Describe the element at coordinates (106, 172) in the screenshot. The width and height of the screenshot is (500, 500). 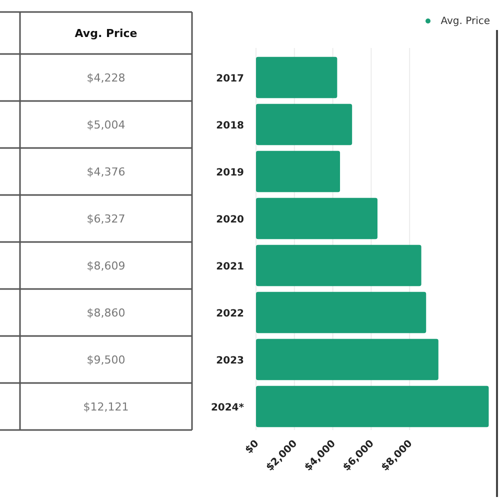
I see `data-label: $4,376` at that location.